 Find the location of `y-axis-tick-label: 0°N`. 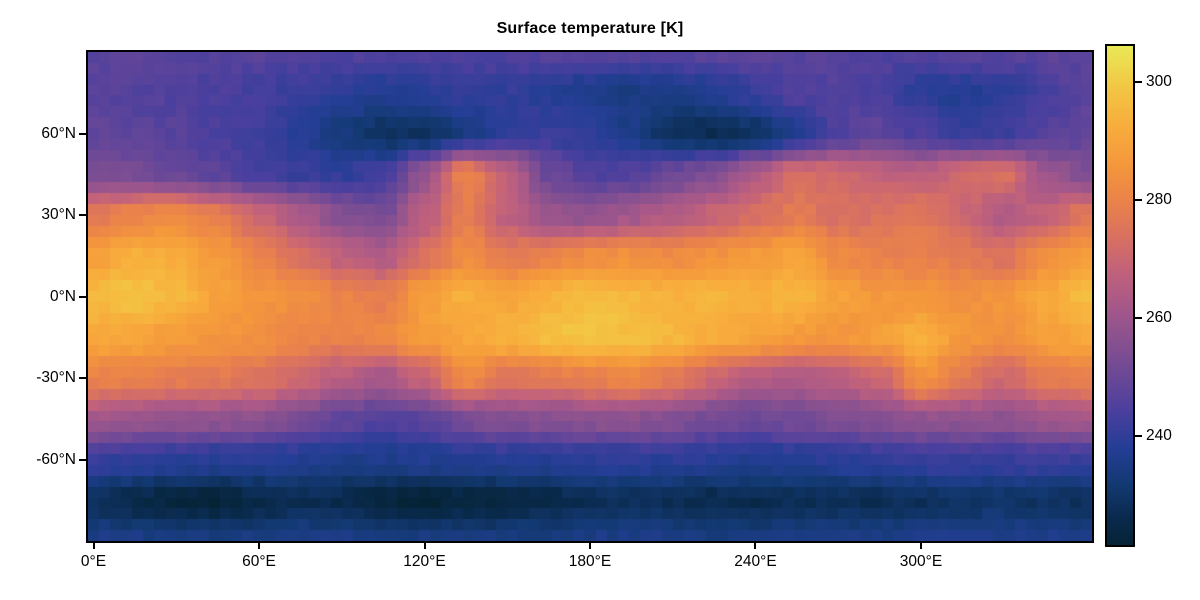

y-axis-tick-label: 0°N is located at coordinates (62, 296).